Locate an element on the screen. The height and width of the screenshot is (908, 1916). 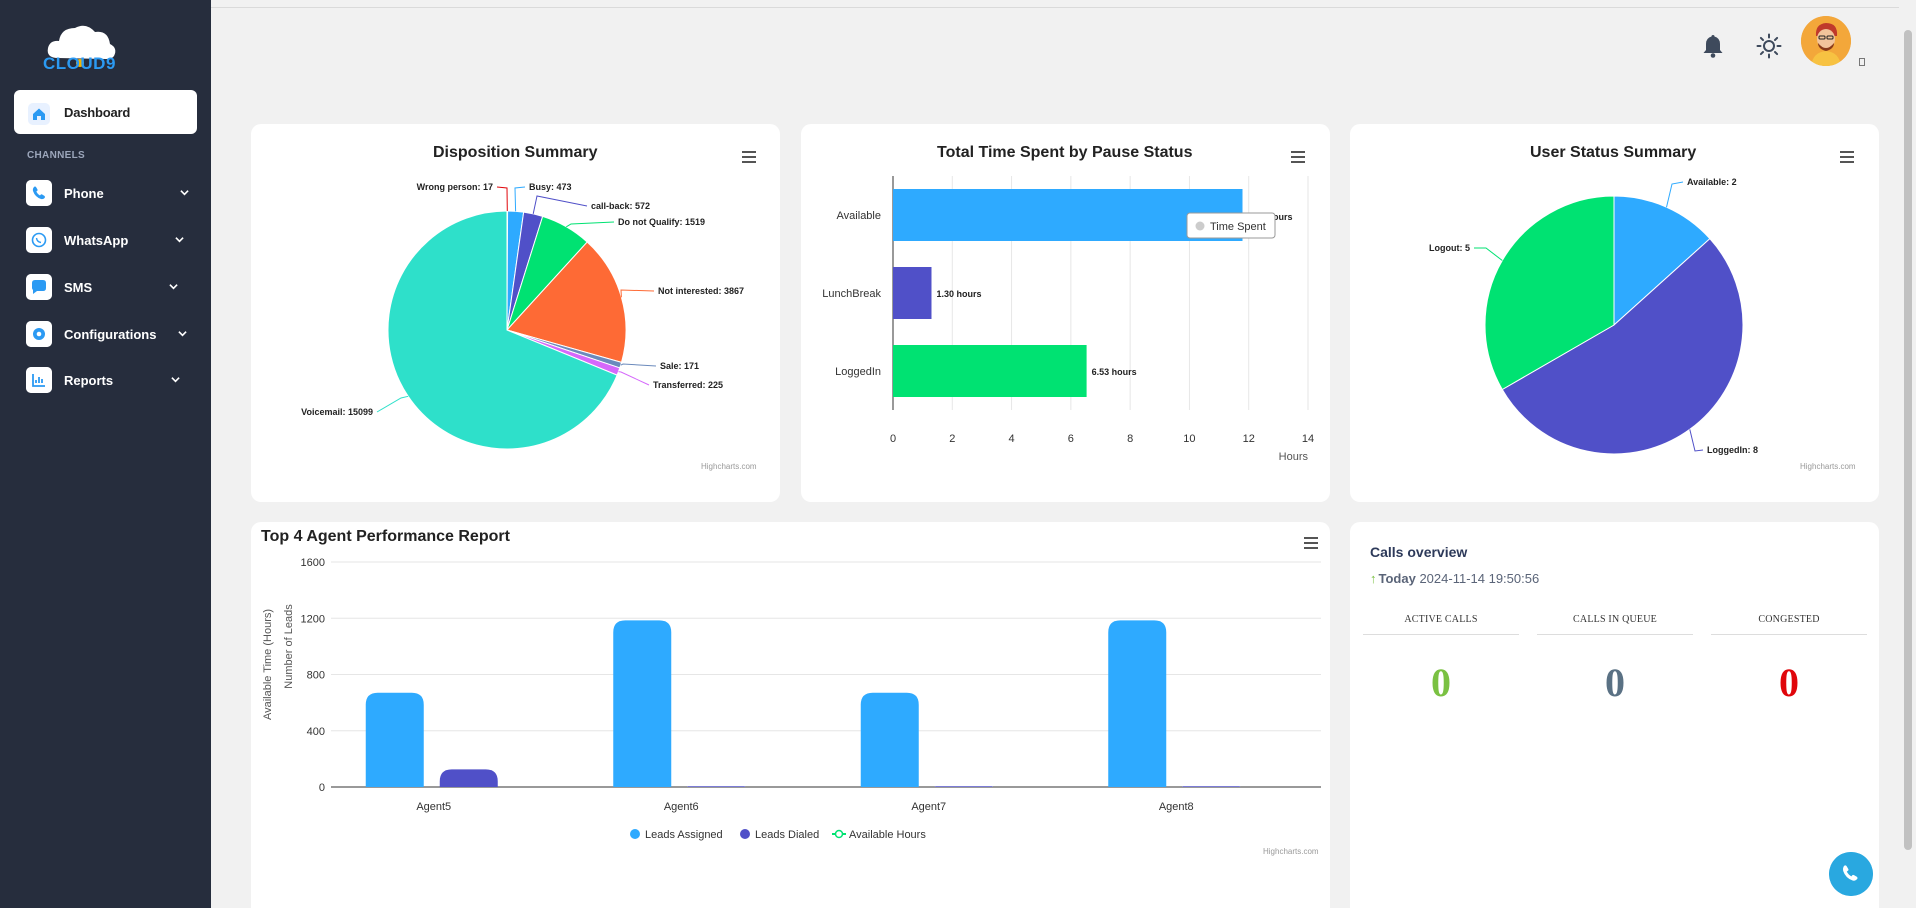
legend-label: Leads Assigned is located at coordinates (684, 835).